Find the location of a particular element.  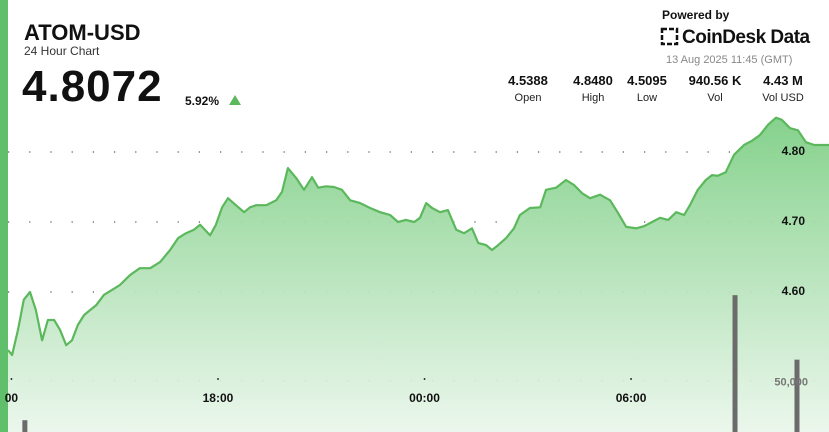

title: ATOM-USD is located at coordinates (82, 32).